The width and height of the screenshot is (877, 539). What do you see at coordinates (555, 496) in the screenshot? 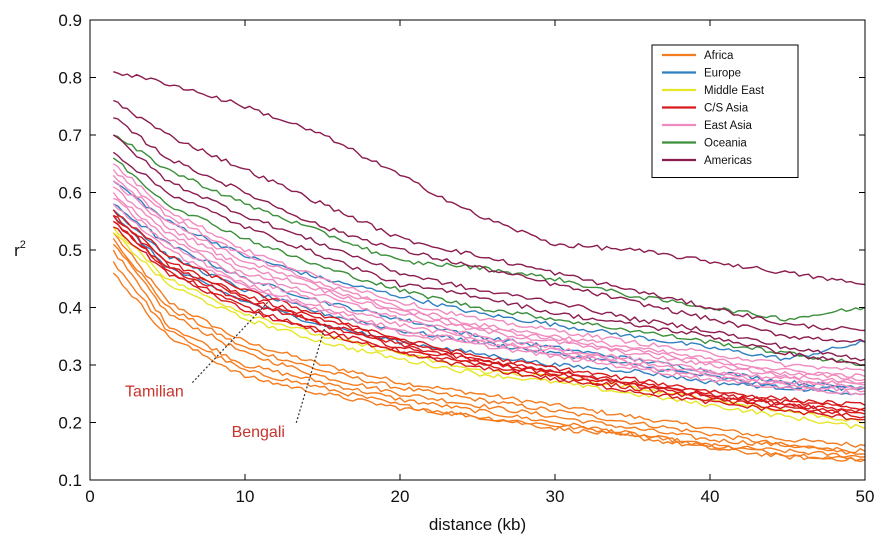
I see `x-tick-label: 30` at bounding box center [555, 496].